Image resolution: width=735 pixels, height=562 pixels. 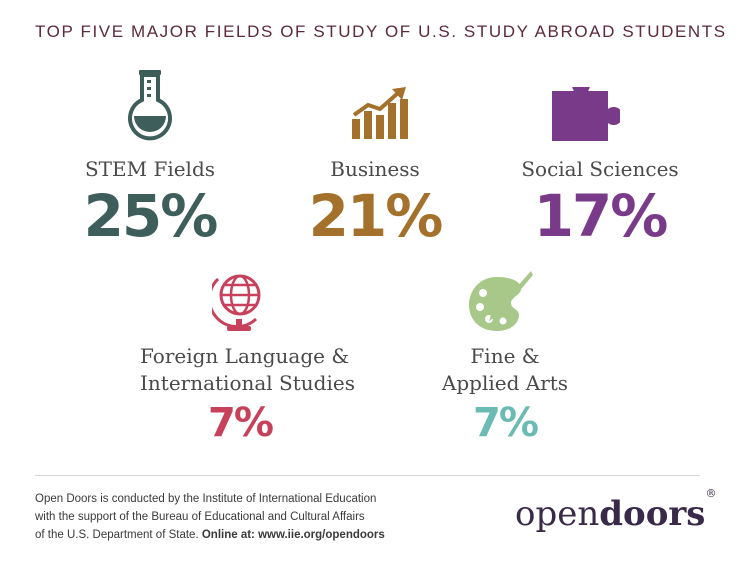 I want to click on footer-link: Online at: www.iie.org/opendoors, so click(x=293, y=535).